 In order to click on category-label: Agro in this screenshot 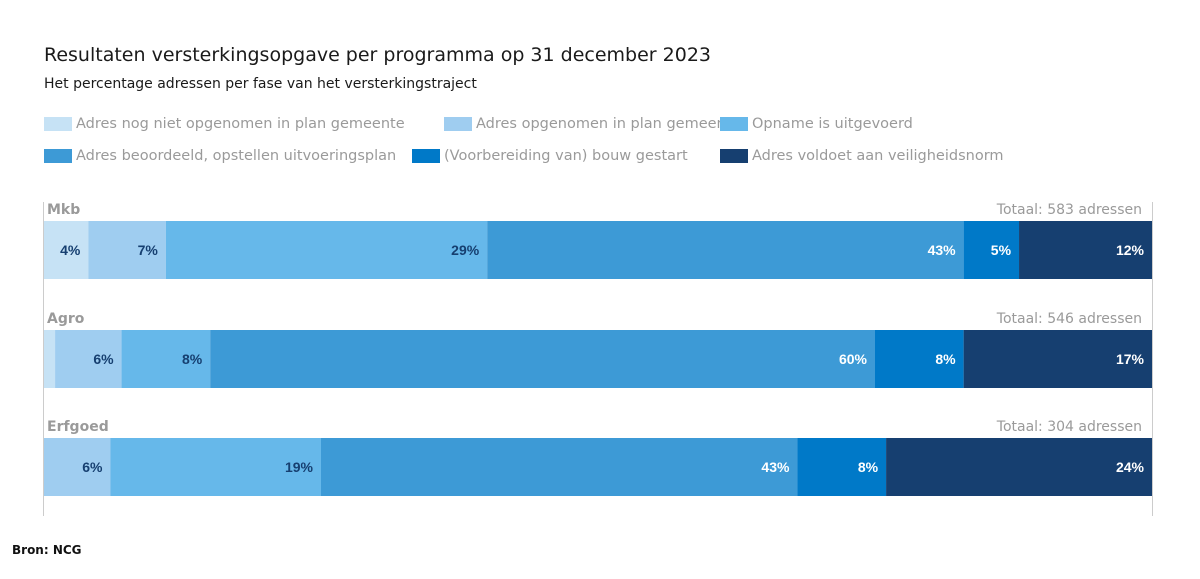, I will do `click(66, 319)`.